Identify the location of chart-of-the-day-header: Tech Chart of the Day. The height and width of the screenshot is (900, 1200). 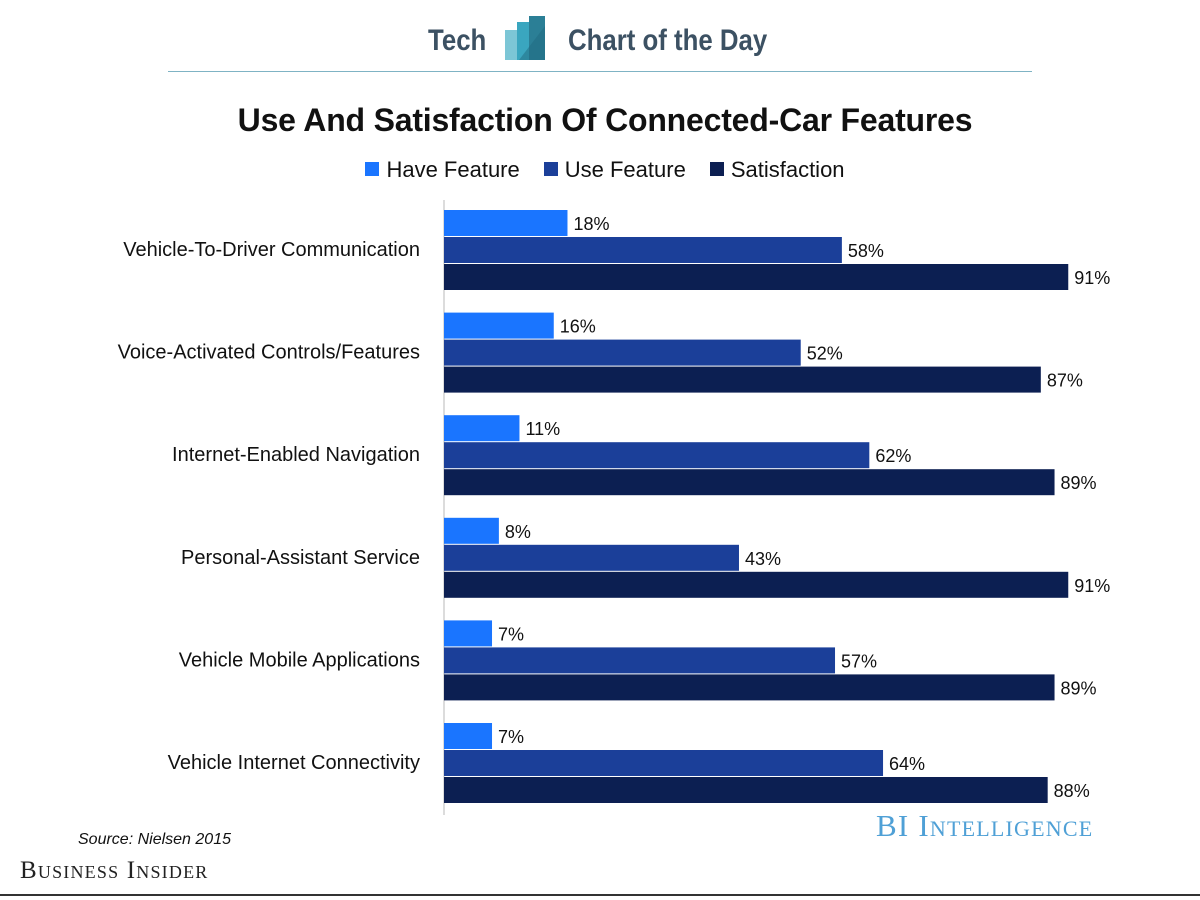
(600, 40).